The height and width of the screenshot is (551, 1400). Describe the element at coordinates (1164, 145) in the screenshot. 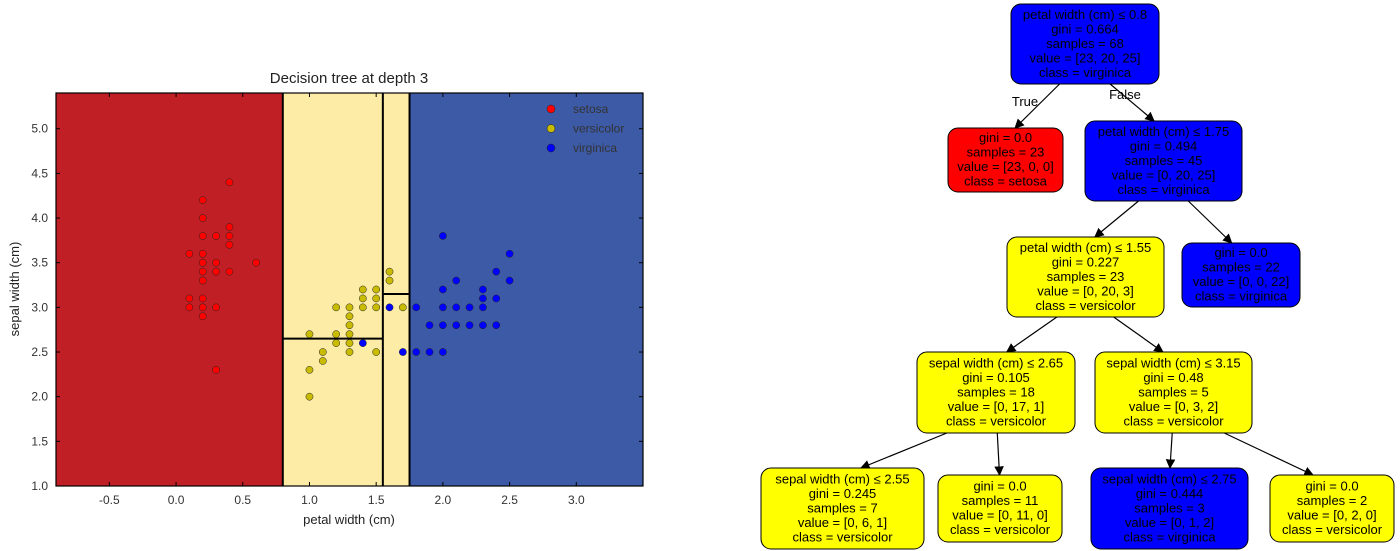

I see `tree-node-line: gini = 0.494` at that location.